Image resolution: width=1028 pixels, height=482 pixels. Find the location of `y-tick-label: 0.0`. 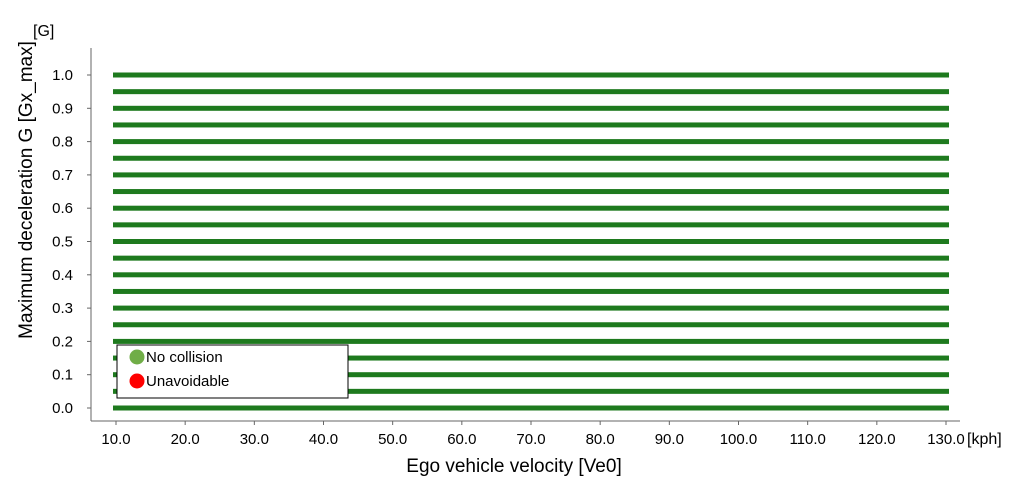

y-tick-label: 0.0 is located at coordinates (62, 408).